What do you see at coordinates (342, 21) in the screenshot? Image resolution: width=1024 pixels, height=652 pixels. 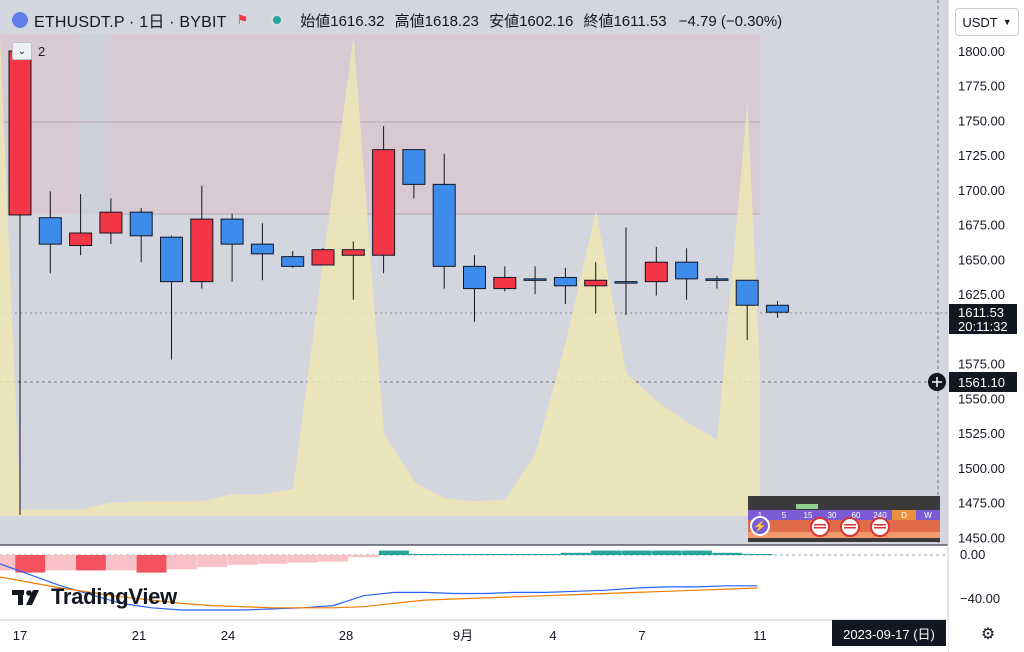 I see `open-value: 始値1616.32` at bounding box center [342, 21].